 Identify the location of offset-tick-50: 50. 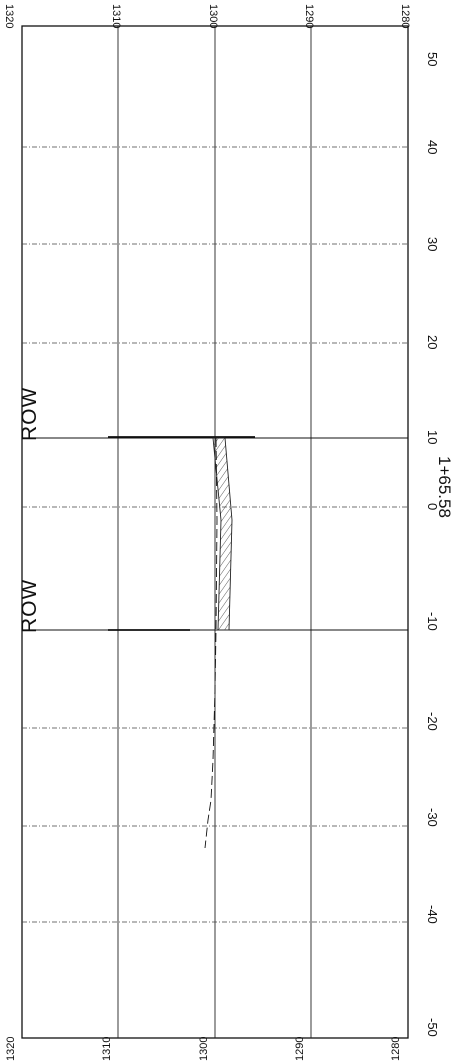
(432, 59).